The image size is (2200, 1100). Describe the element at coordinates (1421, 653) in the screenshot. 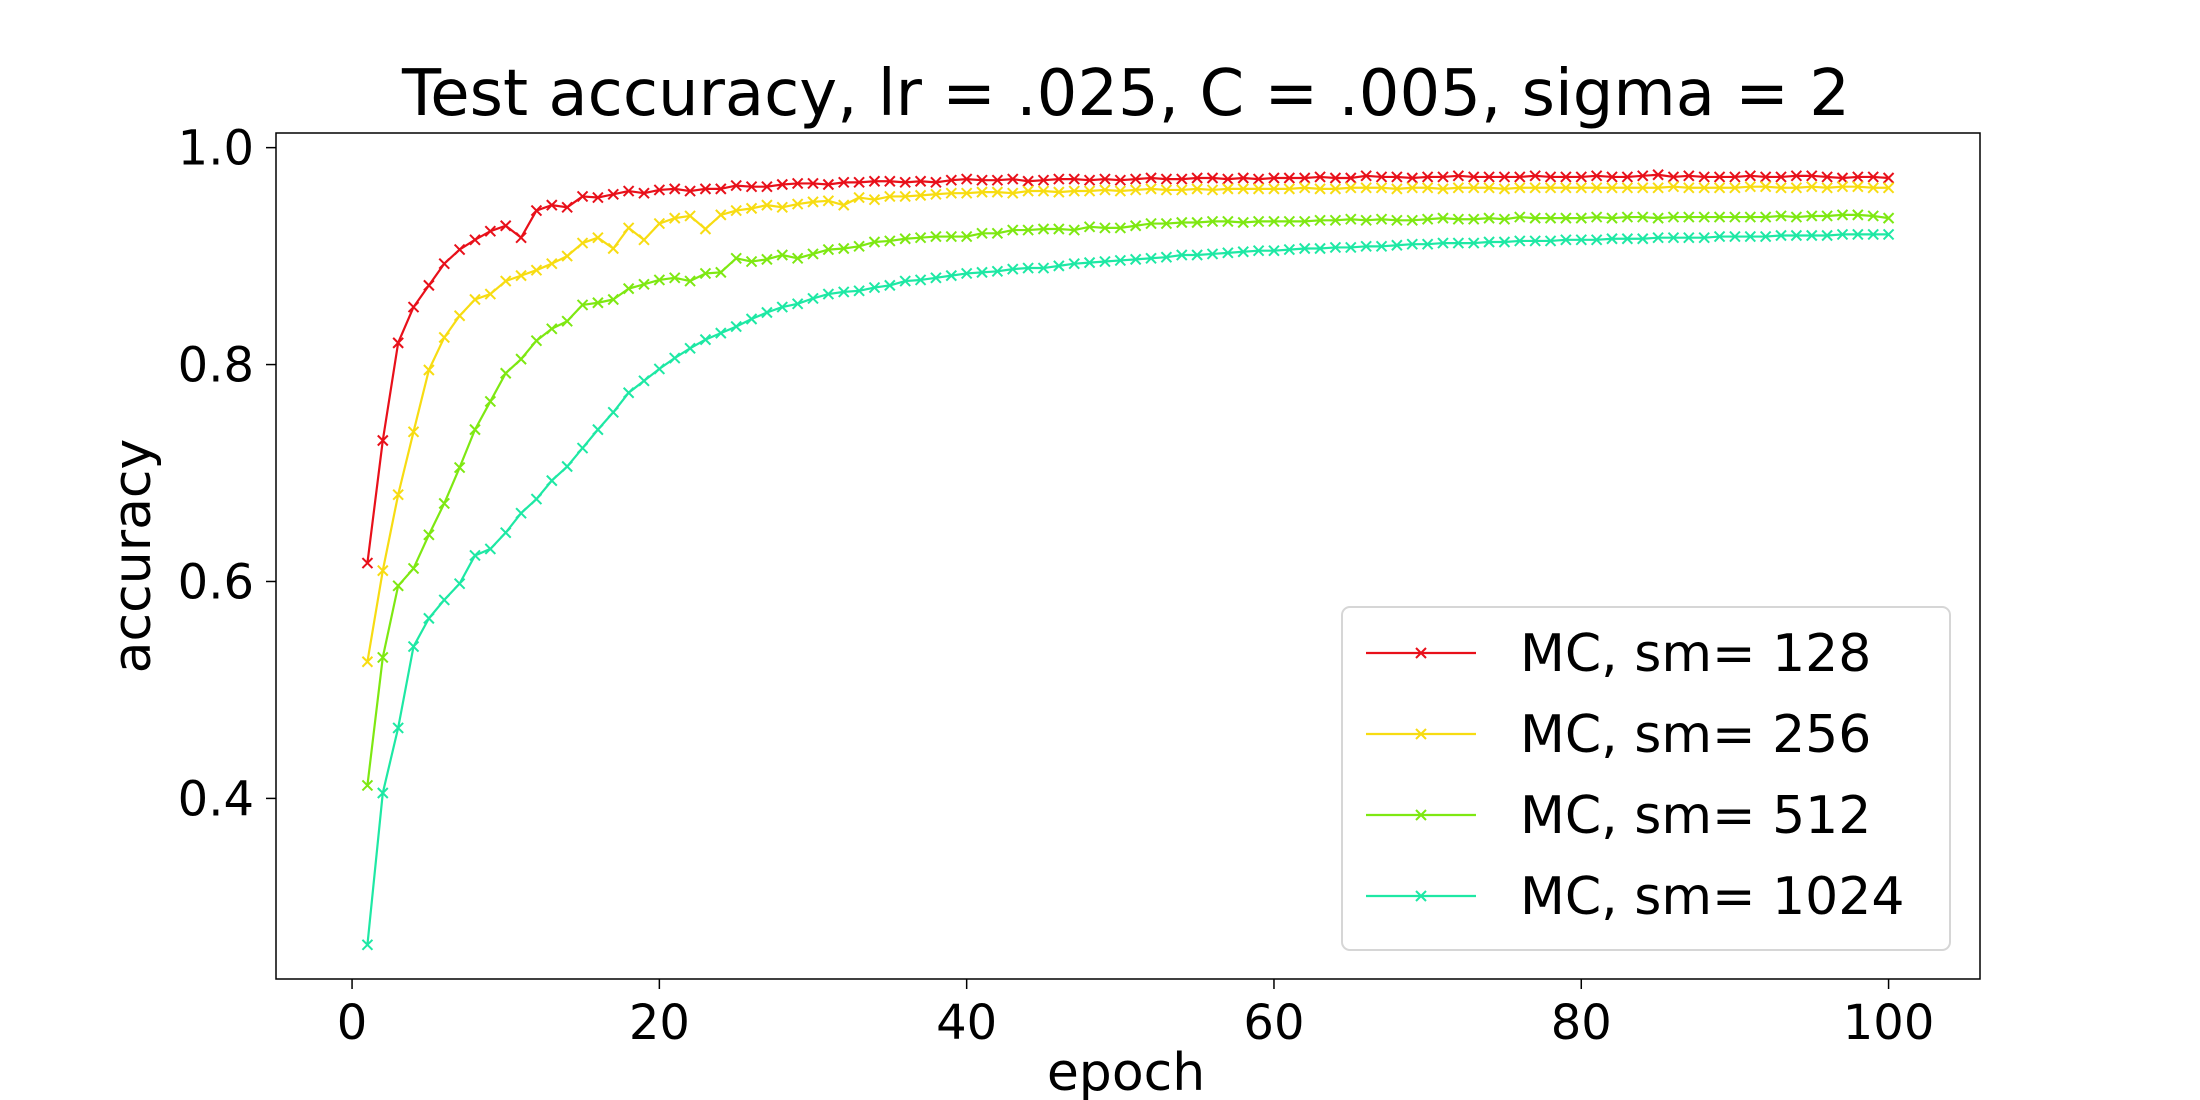

I see `legend-swatch-marker` at that location.